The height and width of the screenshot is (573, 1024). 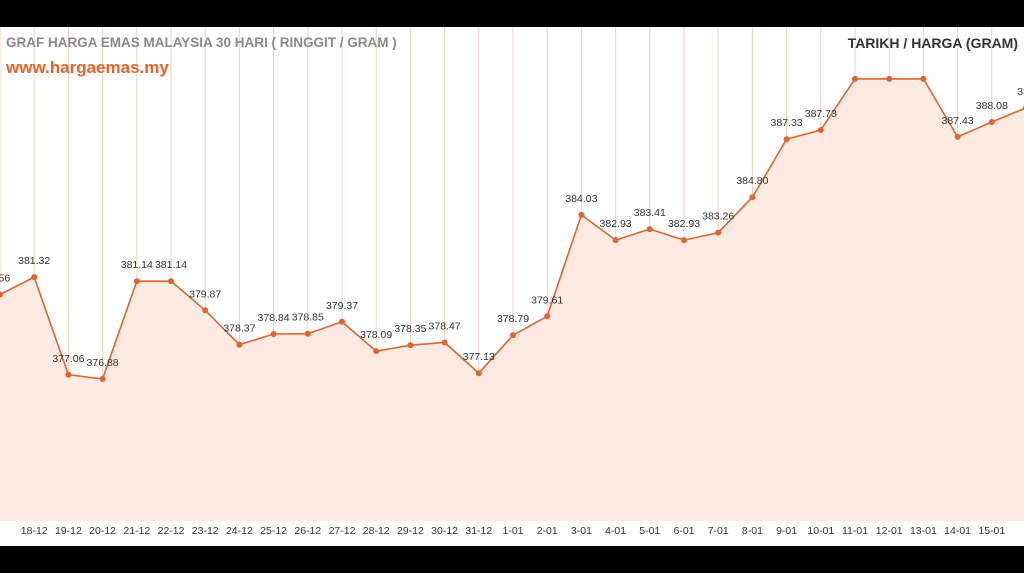 I want to click on data-label-25-12: 378.84, so click(x=274, y=318).